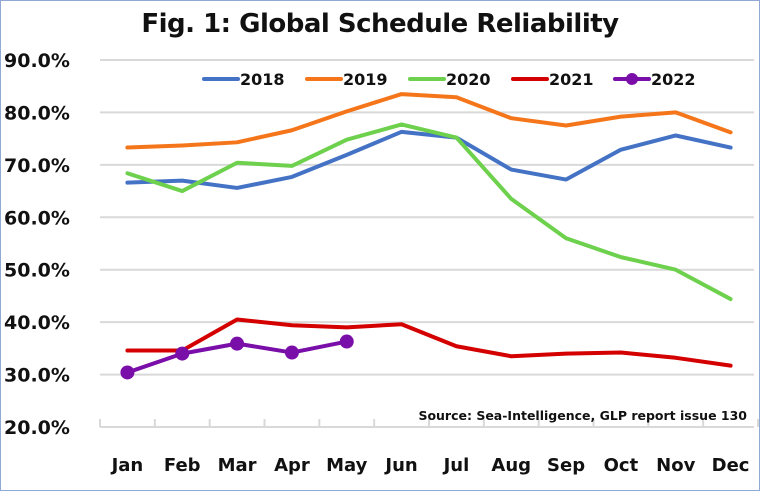 This screenshot has width=760, height=491. What do you see at coordinates (571, 79) in the screenshot?
I see `legend-label: 2021` at bounding box center [571, 79].